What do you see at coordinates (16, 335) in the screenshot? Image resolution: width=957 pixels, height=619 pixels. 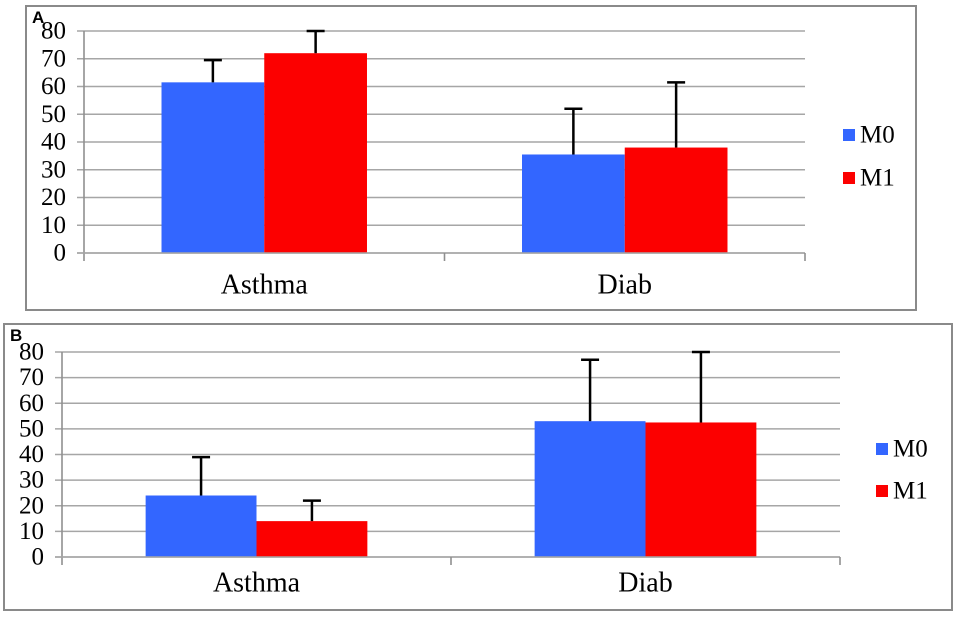 I see `panel-b-label: B` at bounding box center [16, 335].